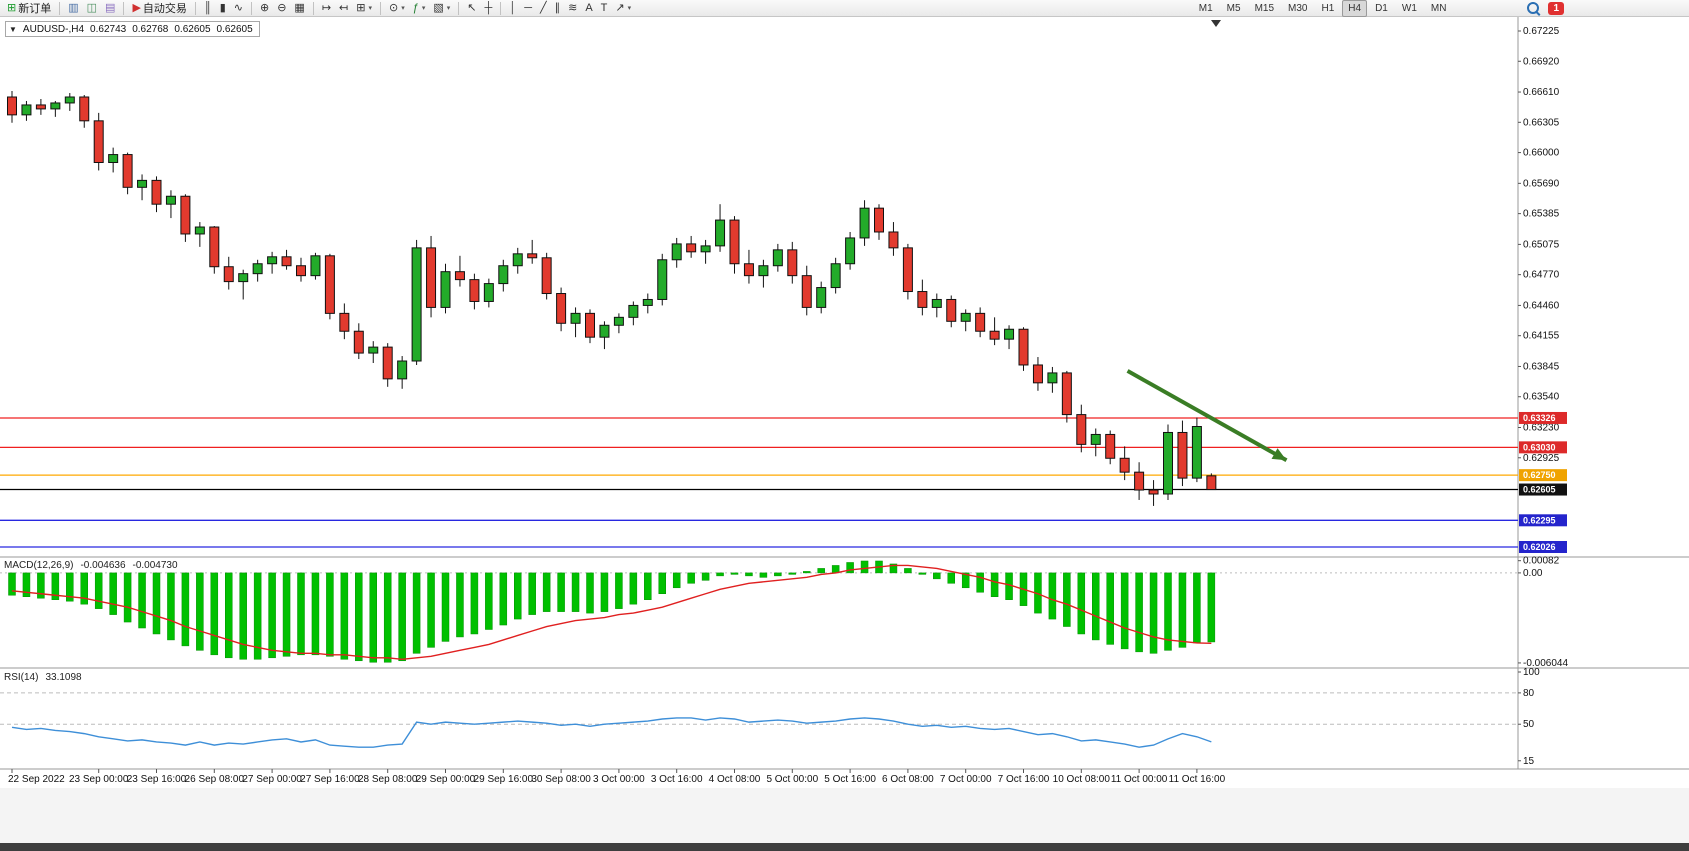 The image size is (1689, 851). What do you see at coordinates (850, 779) in the screenshot?
I see `svg-text: 5 Oct 16:00` at bounding box center [850, 779].